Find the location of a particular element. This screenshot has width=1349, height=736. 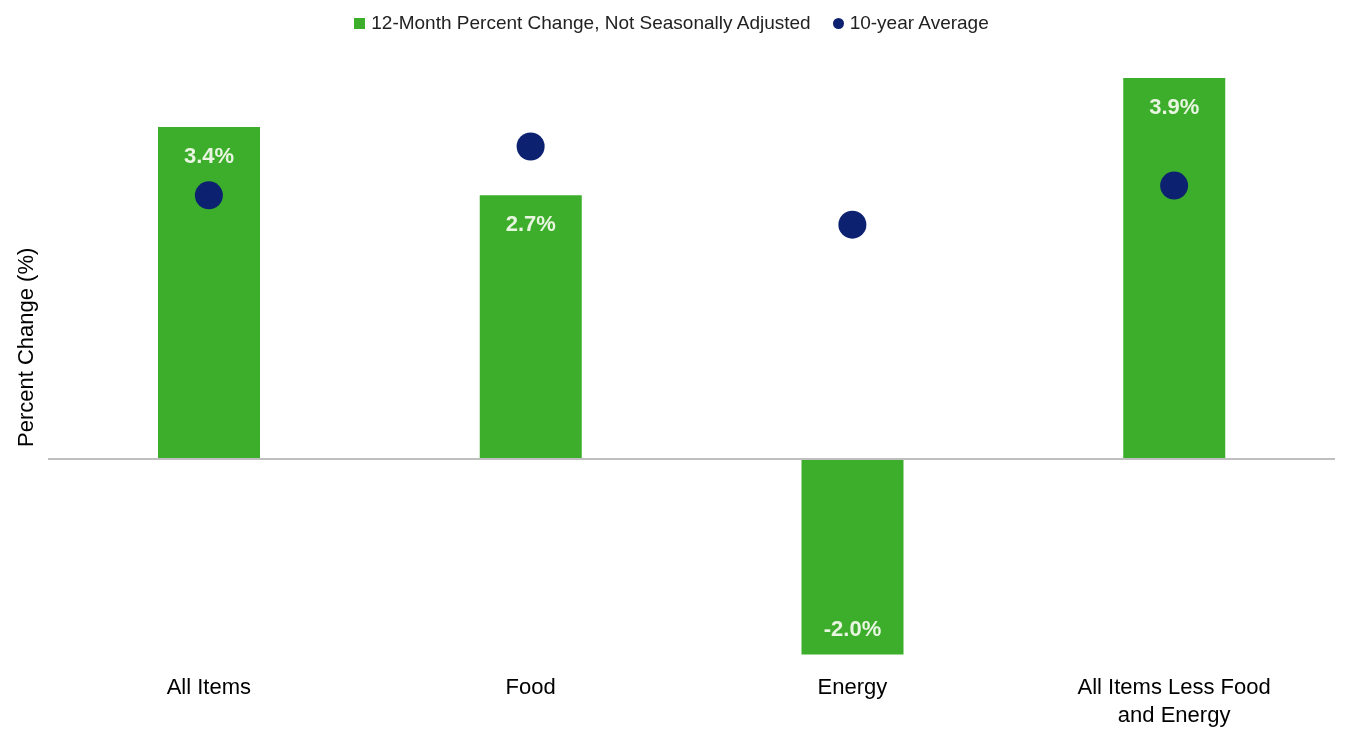

x-tick-label: Food is located at coordinates (530, 686).